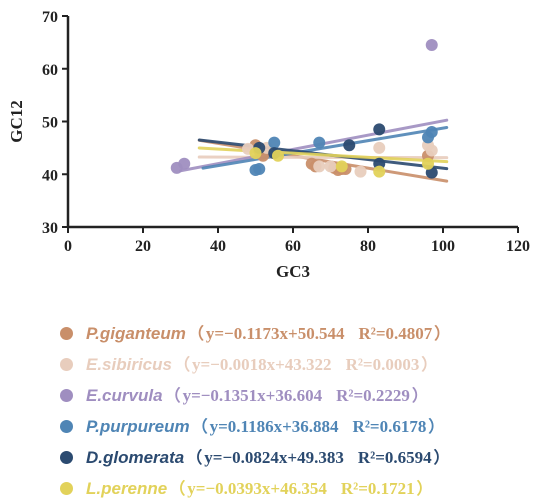 The width and height of the screenshot is (550, 504). I want to click on legend-item: L.perenne （y=−0.0393x+46.354 R²=0.1721）, so click(305, 488).